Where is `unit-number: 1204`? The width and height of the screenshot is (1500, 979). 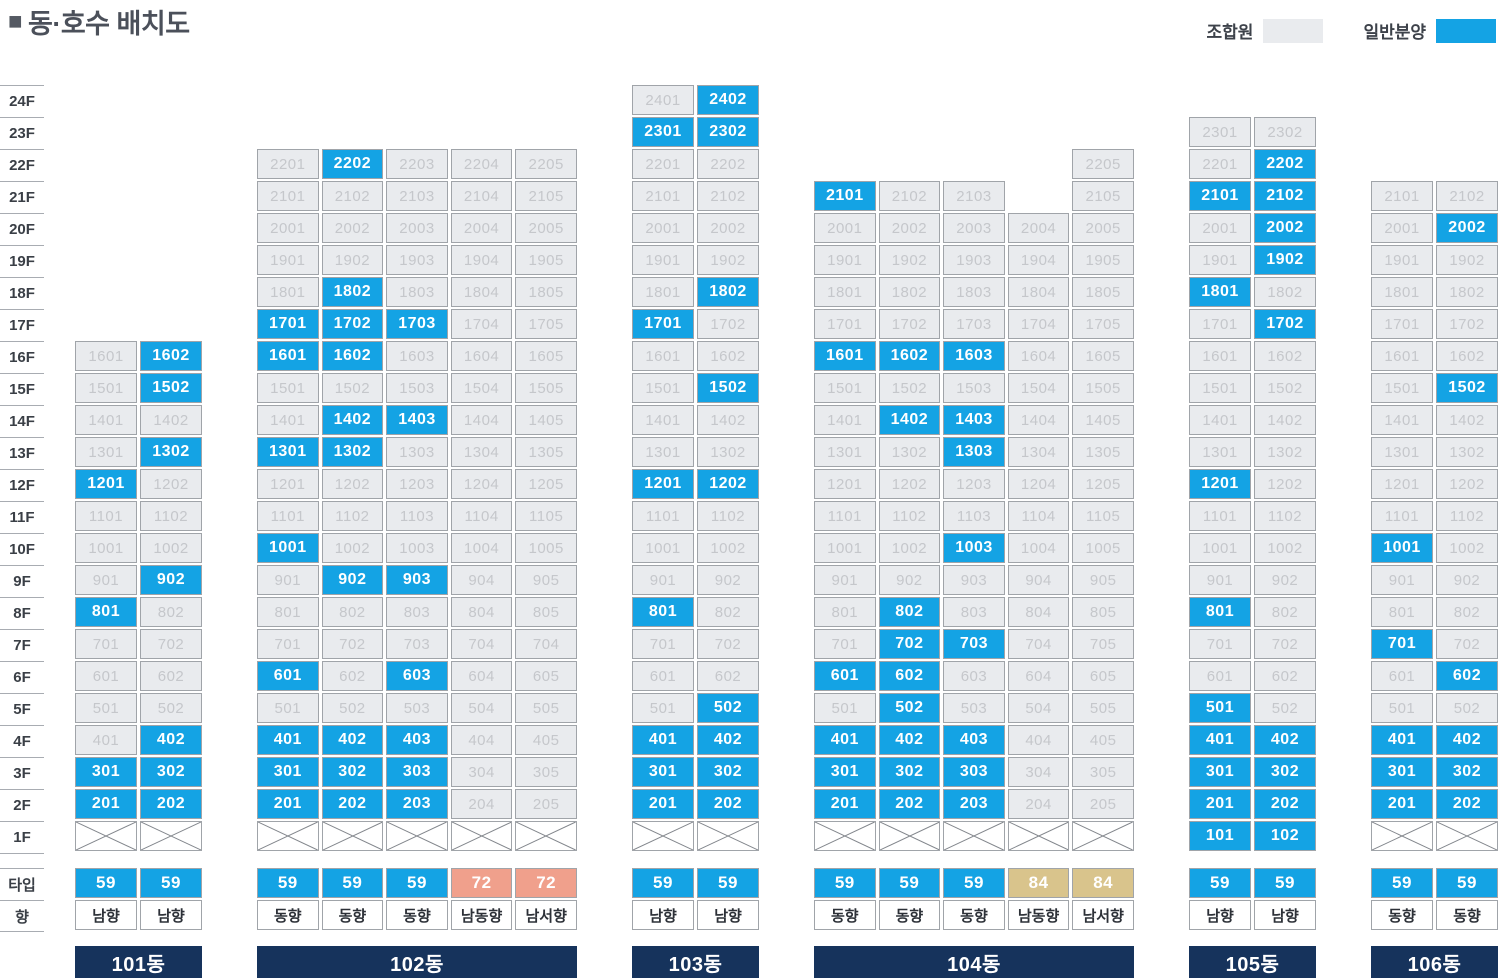
unit-number: 1204 is located at coordinates (1038, 484).